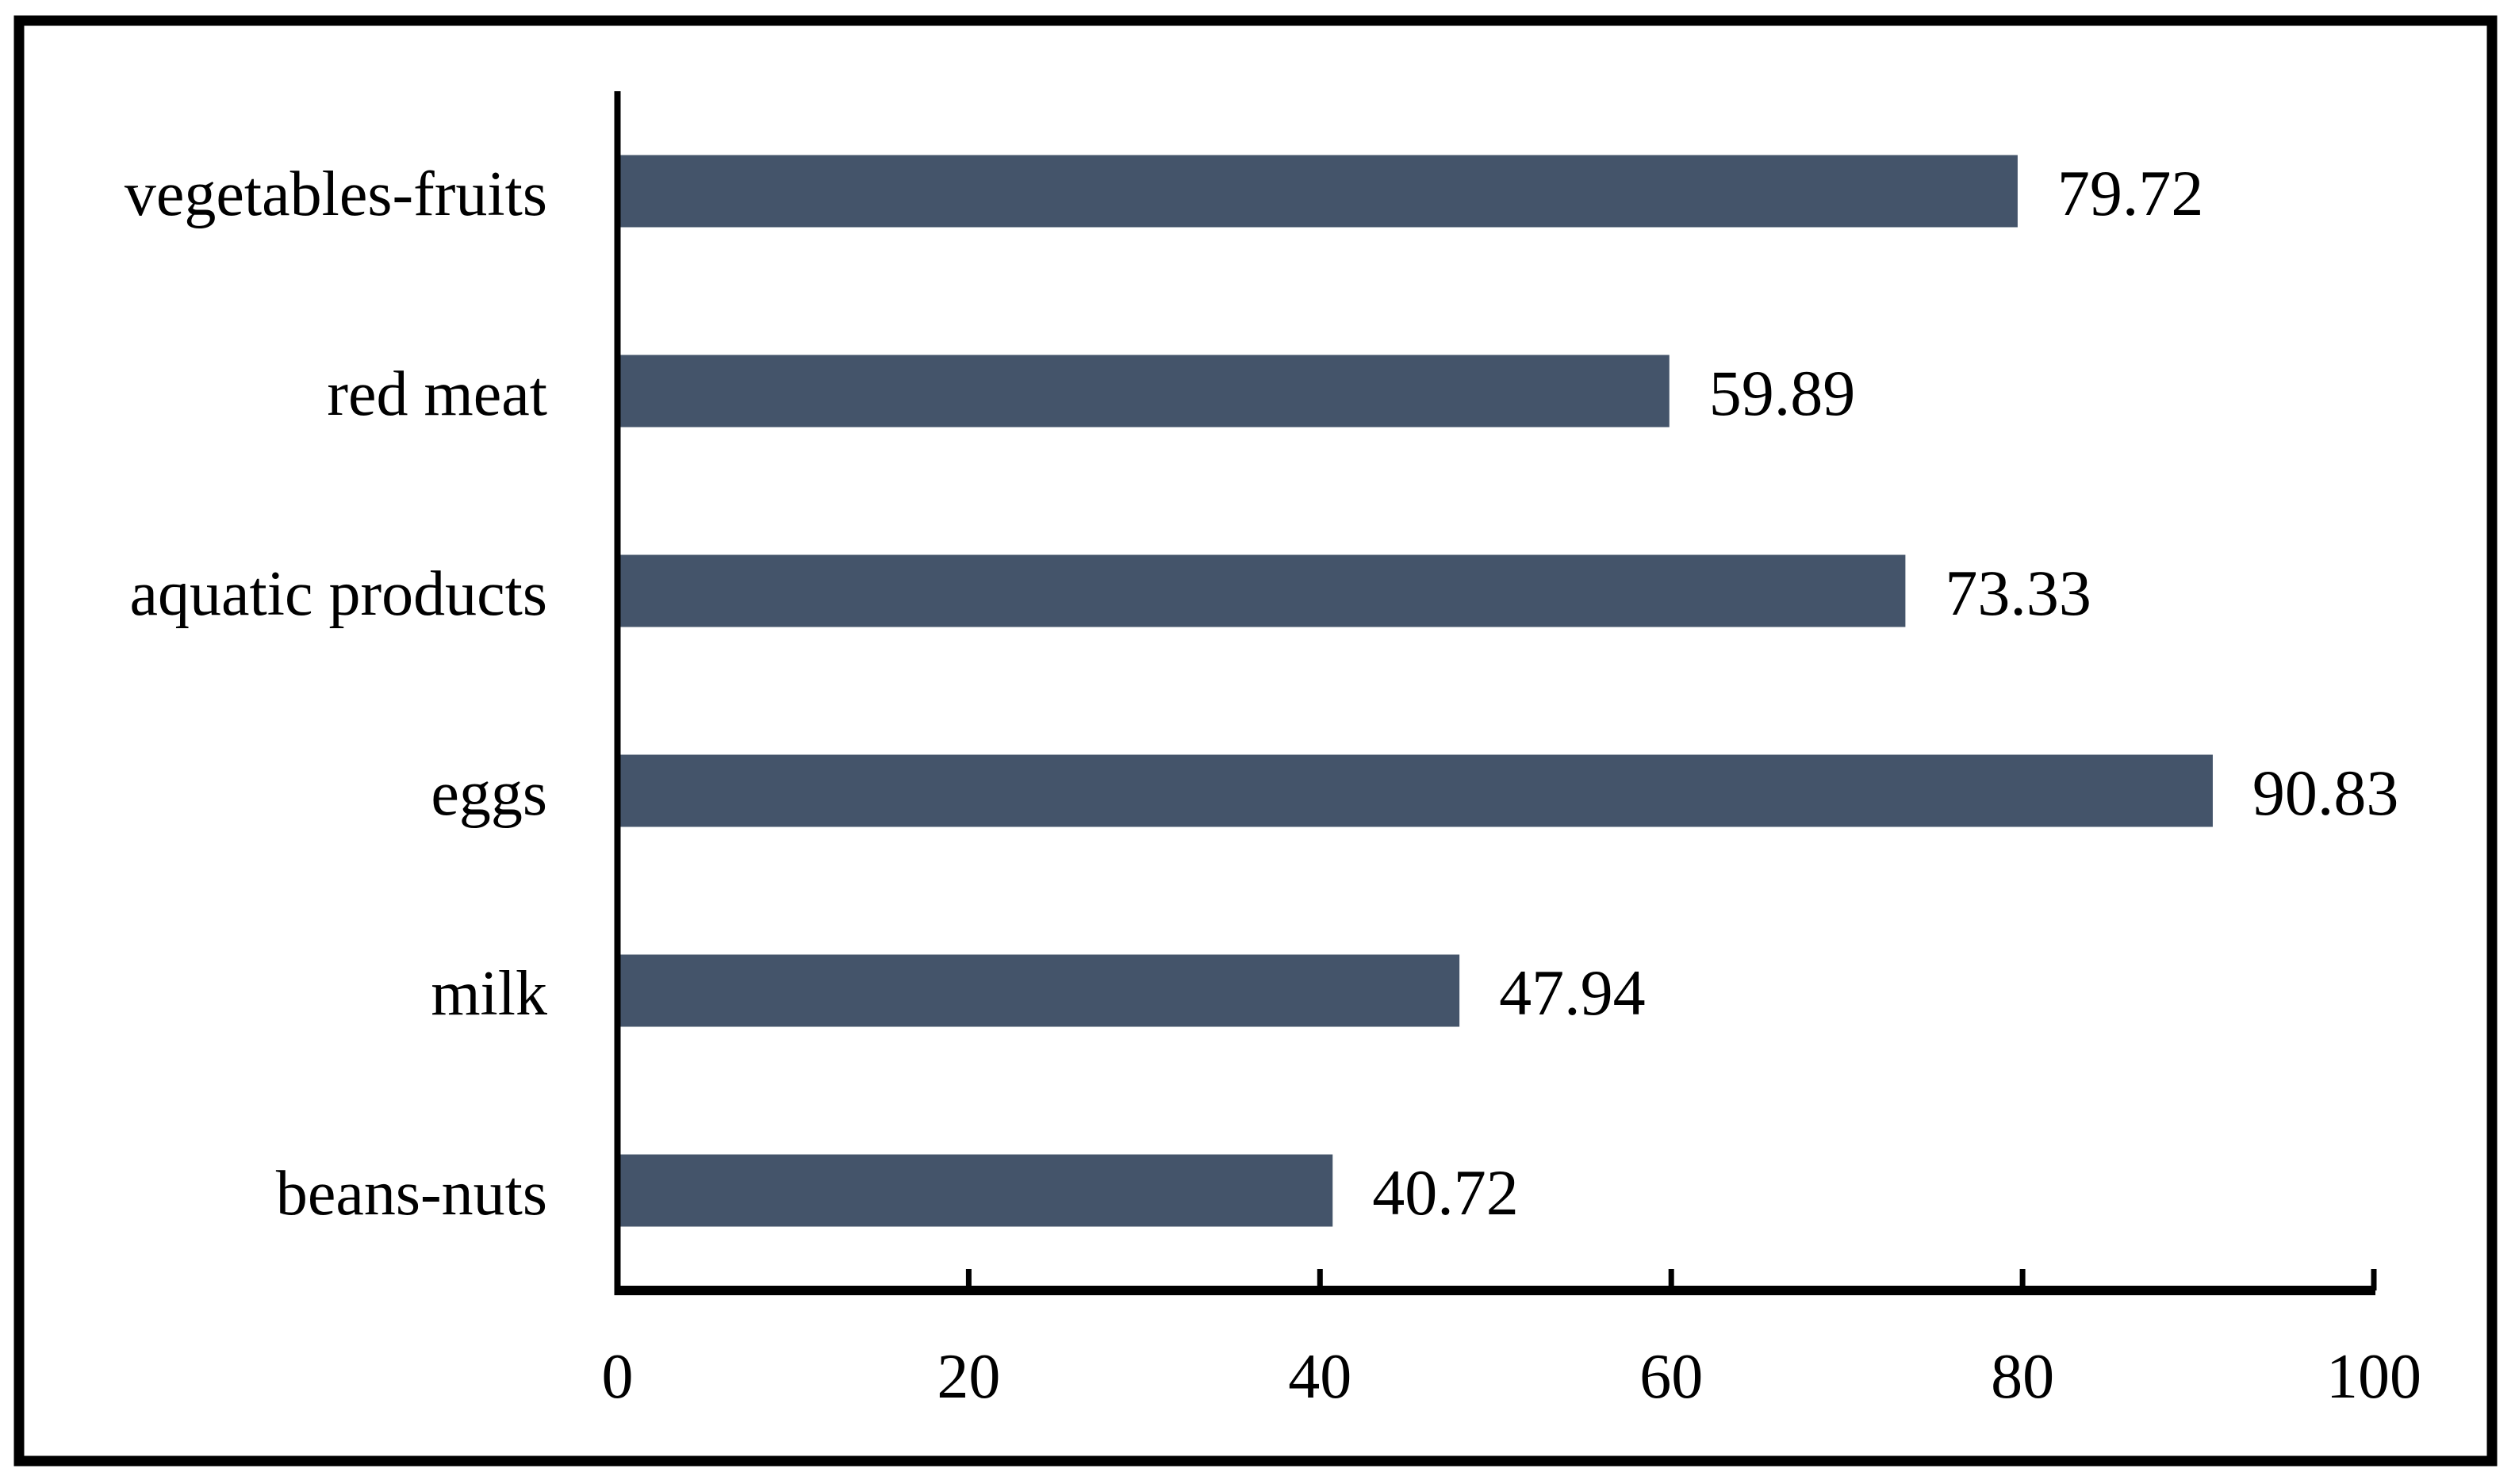  What do you see at coordinates (2022, 1377) in the screenshot?
I see `x-tick-label: 80` at bounding box center [2022, 1377].